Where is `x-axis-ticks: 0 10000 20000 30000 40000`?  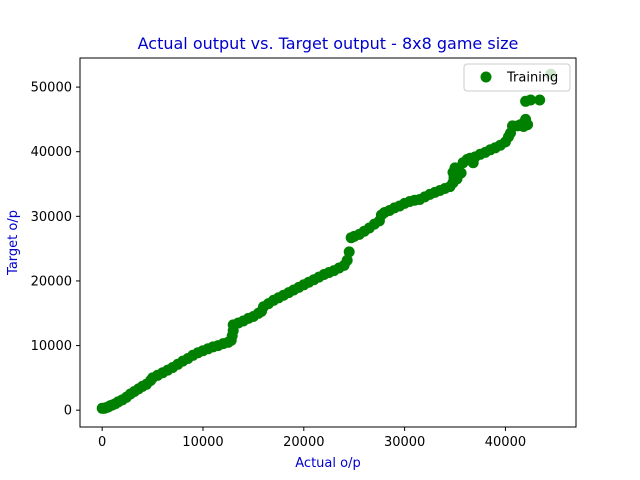
x-axis-ticks: 0 10000 20000 30000 40000 is located at coordinates (312, 438).